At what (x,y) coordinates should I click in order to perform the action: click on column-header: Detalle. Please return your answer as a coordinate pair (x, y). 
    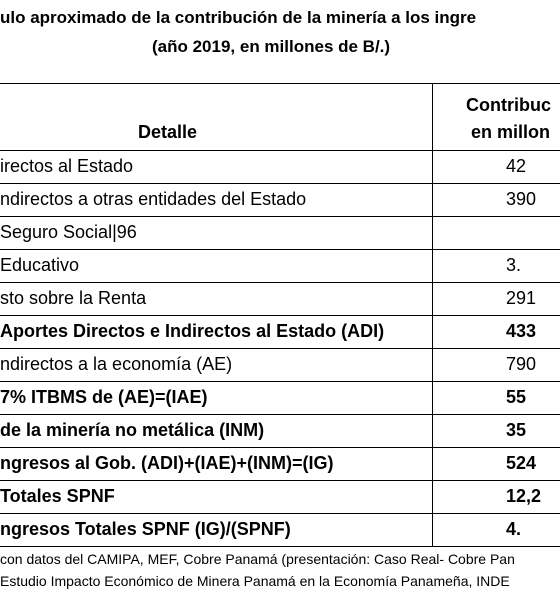
    Looking at the image, I should click on (168, 132).